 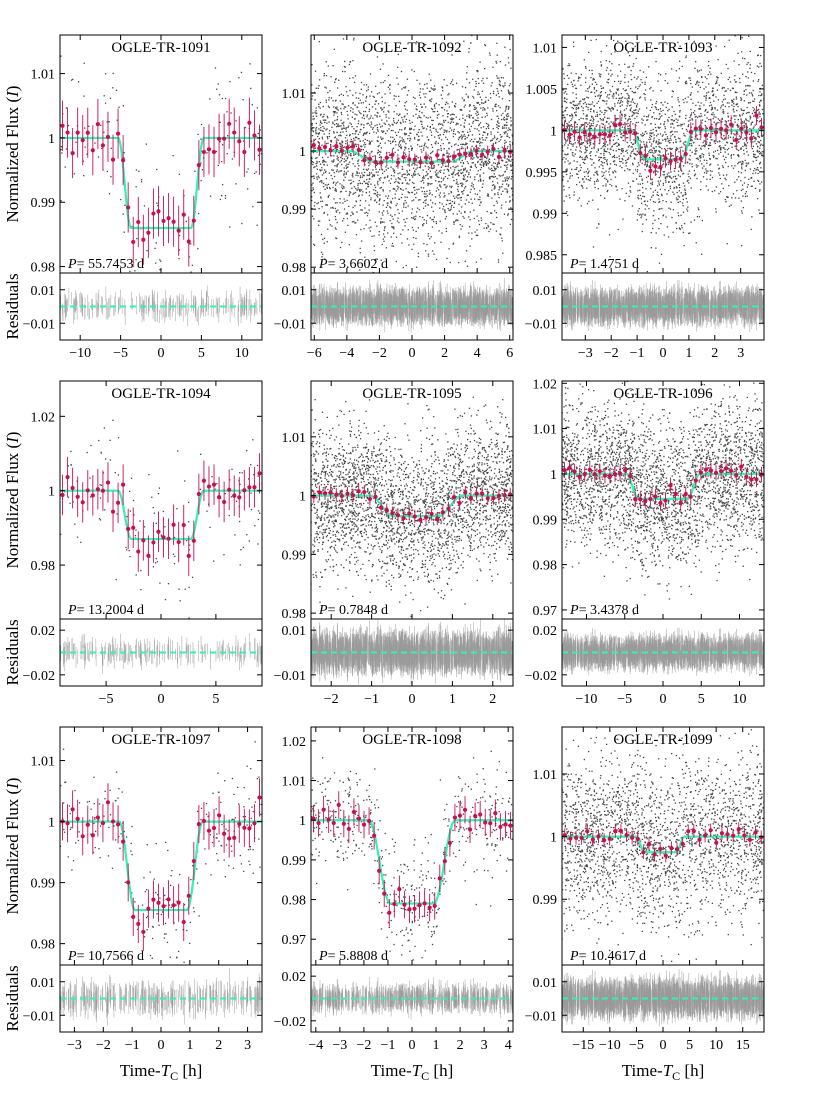 What do you see at coordinates (290, 324) in the screenshot?
I see `res-y-tick-label: −0.01` at bounding box center [290, 324].